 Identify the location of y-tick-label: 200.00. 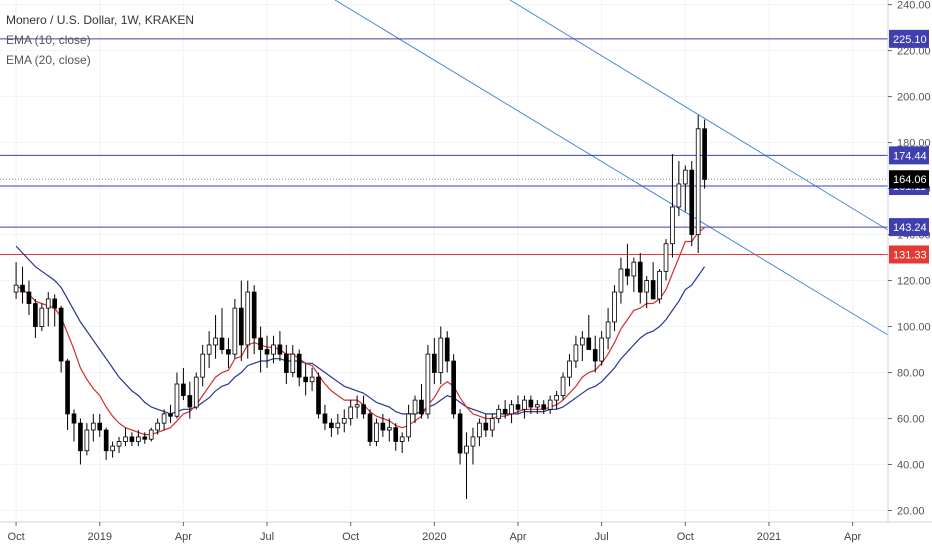
(914, 98).